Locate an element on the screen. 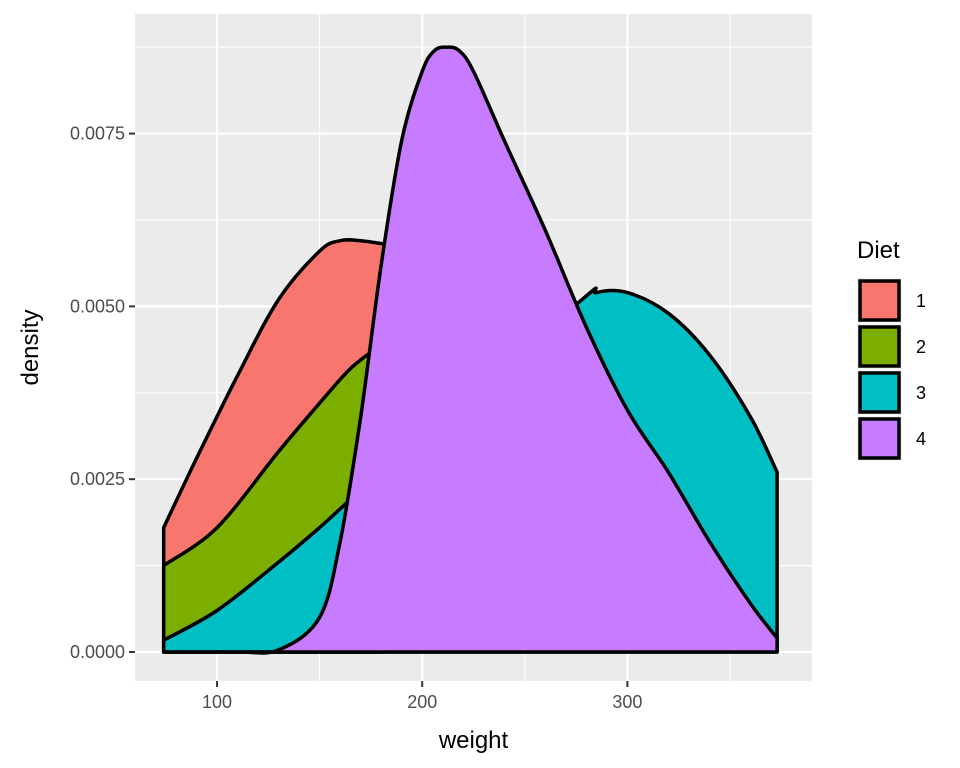 The image size is (960, 768). legend-title: Diet is located at coordinates (878, 250).